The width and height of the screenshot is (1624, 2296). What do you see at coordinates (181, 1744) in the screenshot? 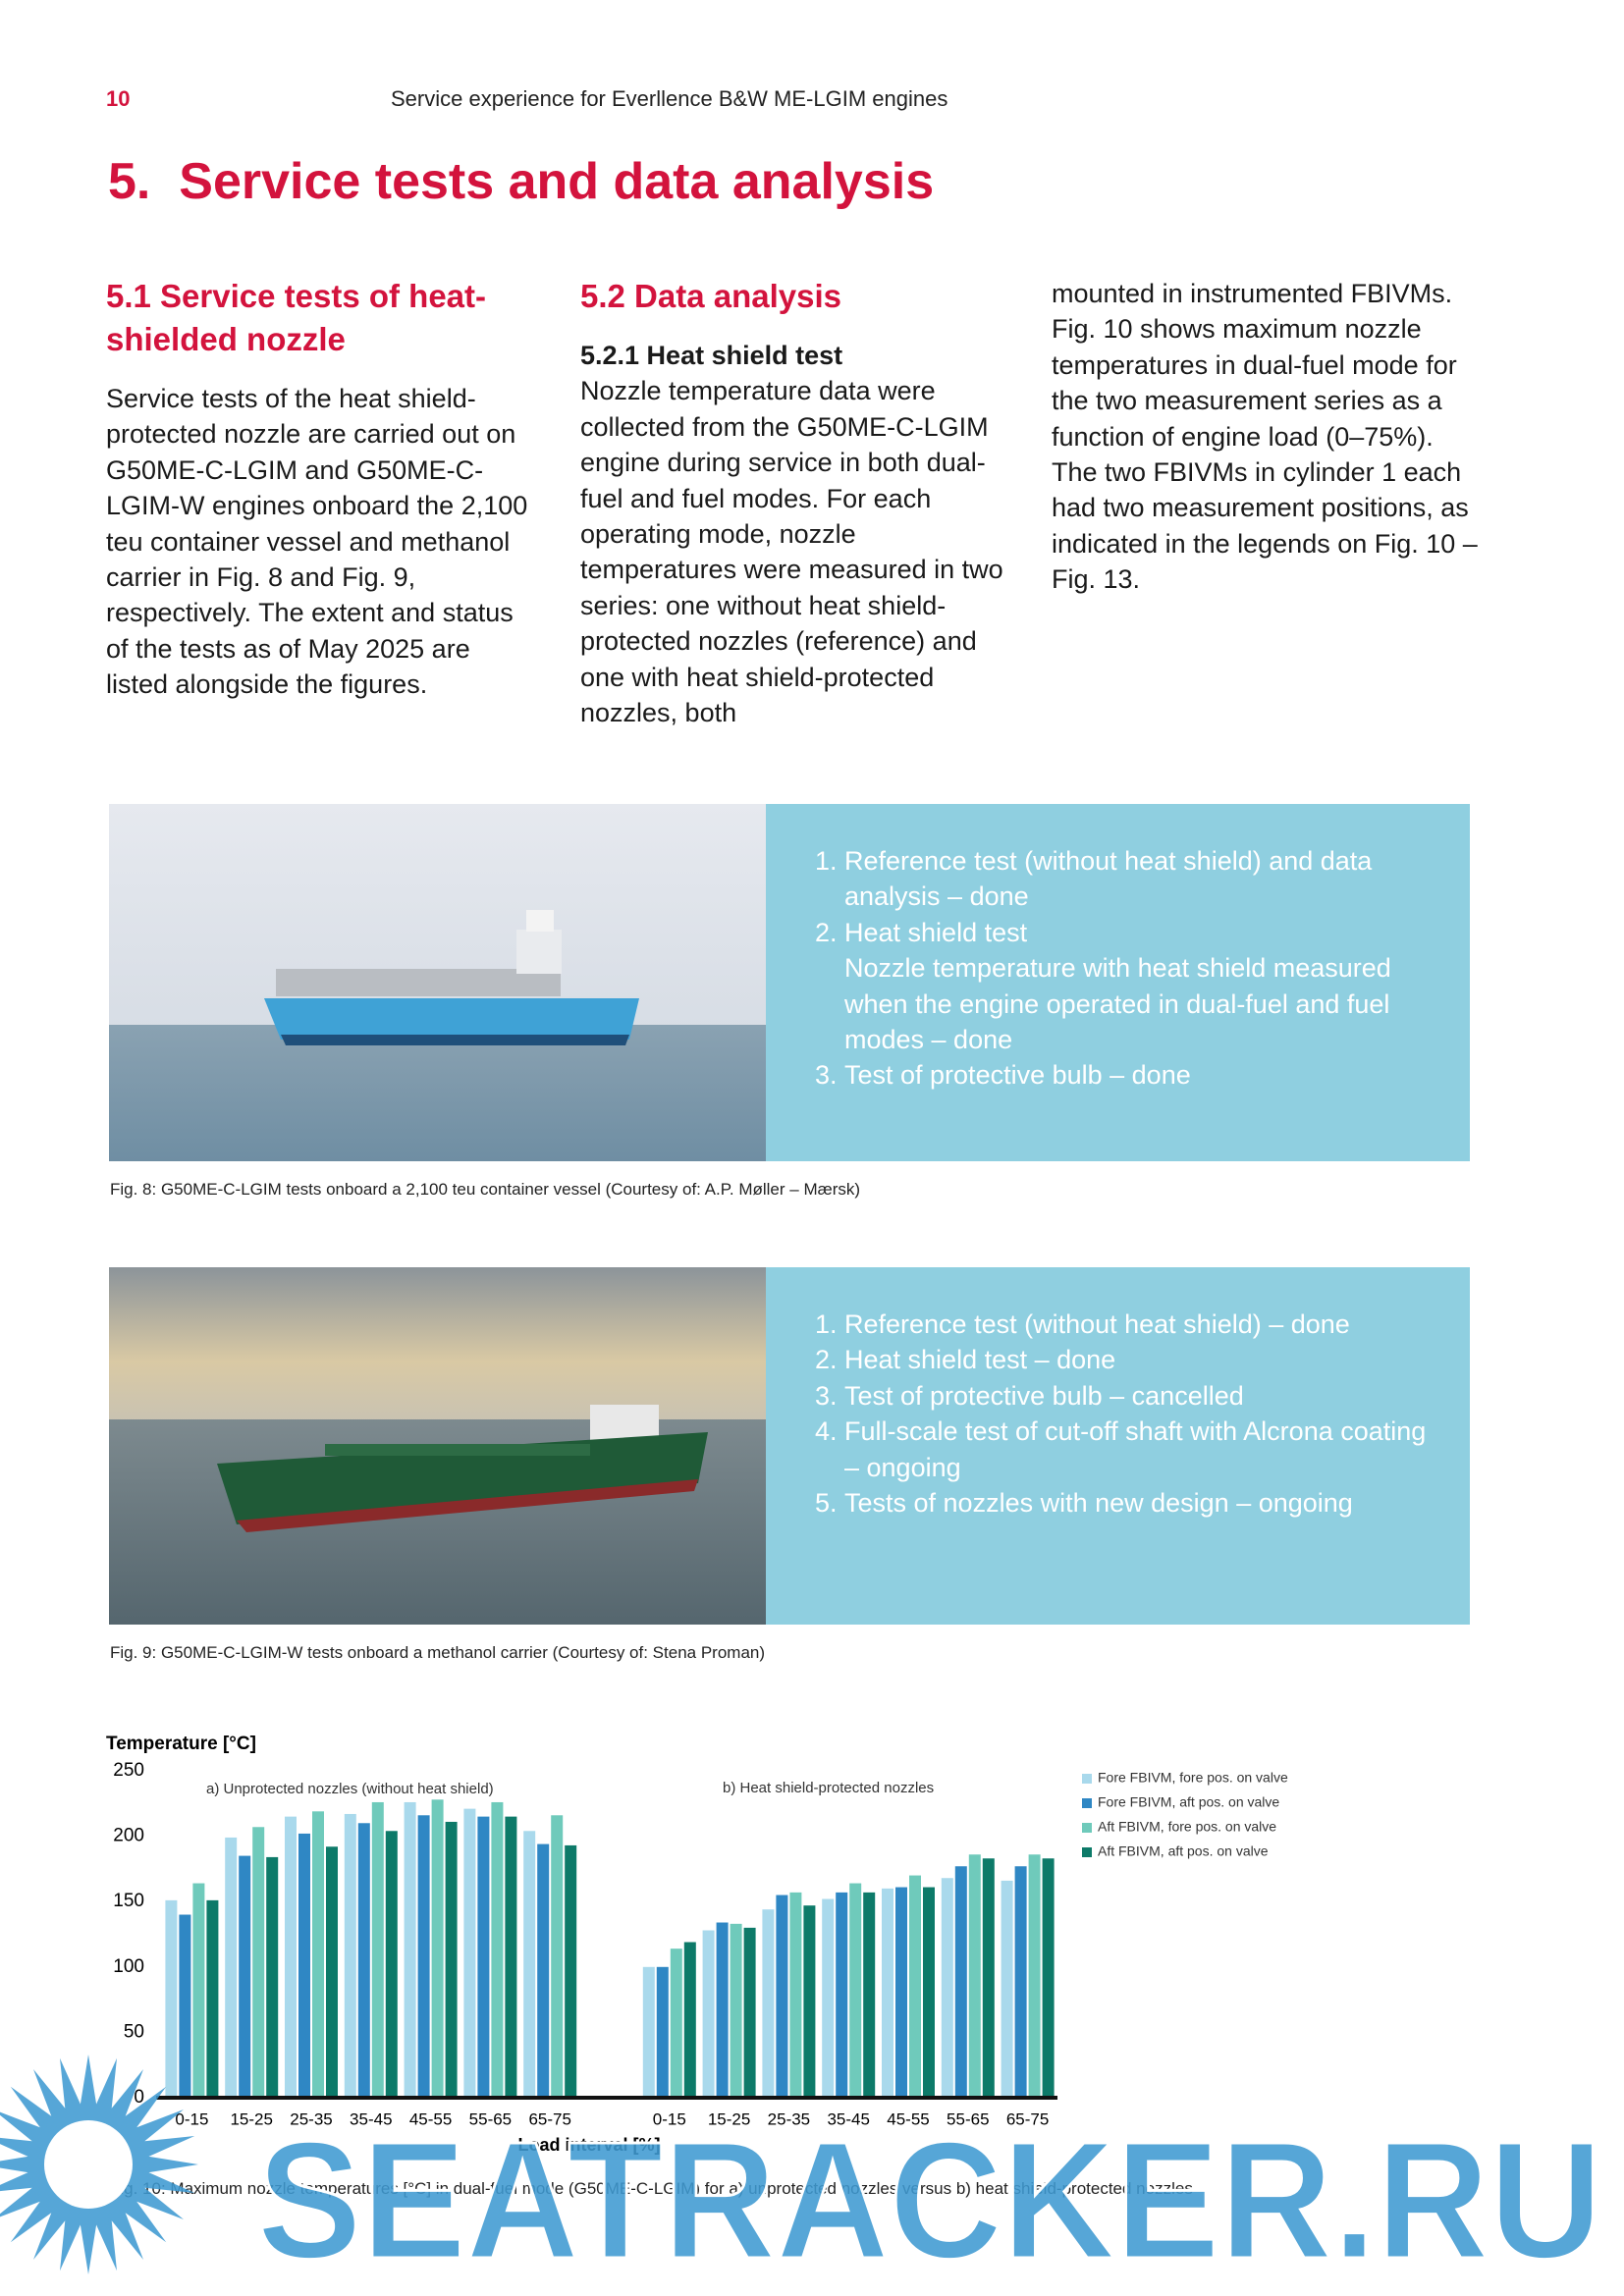
I see `y-axis-label: Temperature [°C]` at bounding box center [181, 1744].